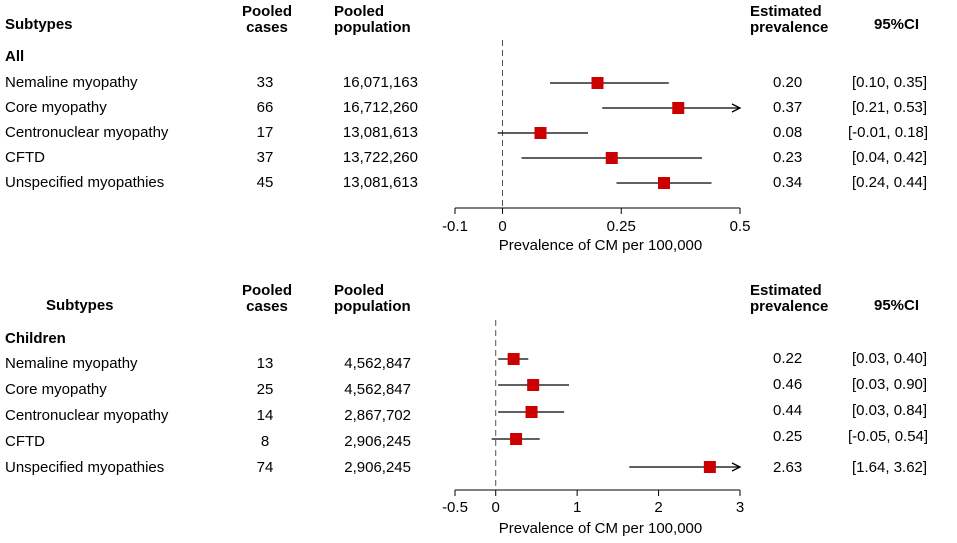  I want to click on x-tick-label: 0.5, so click(740, 226).